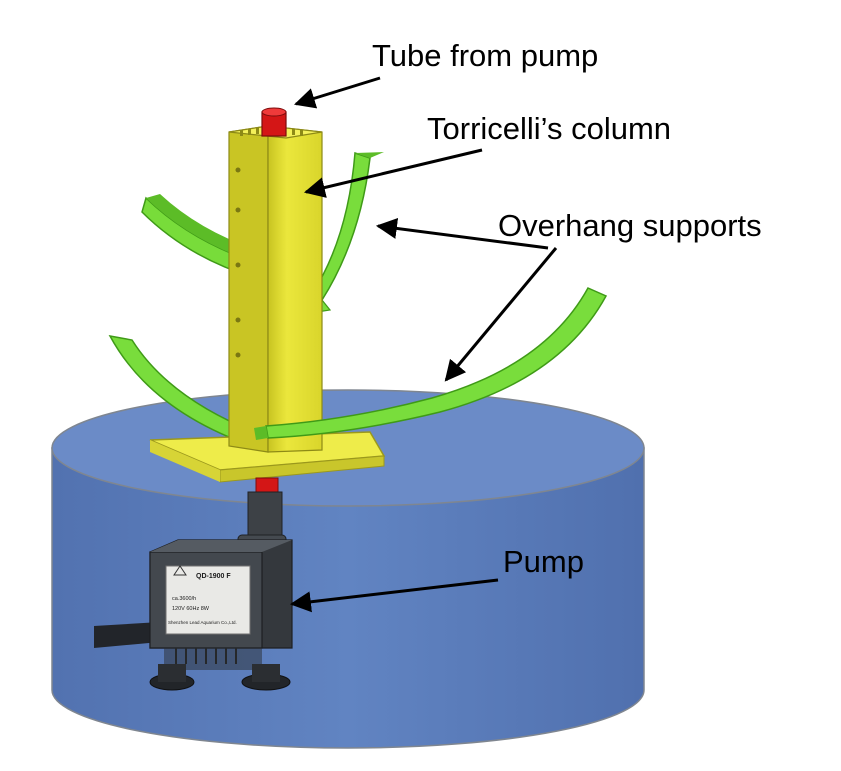  Describe the element at coordinates (485, 55) in the screenshot. I see `label-tube-from-pump: Tube from pump` at that location.